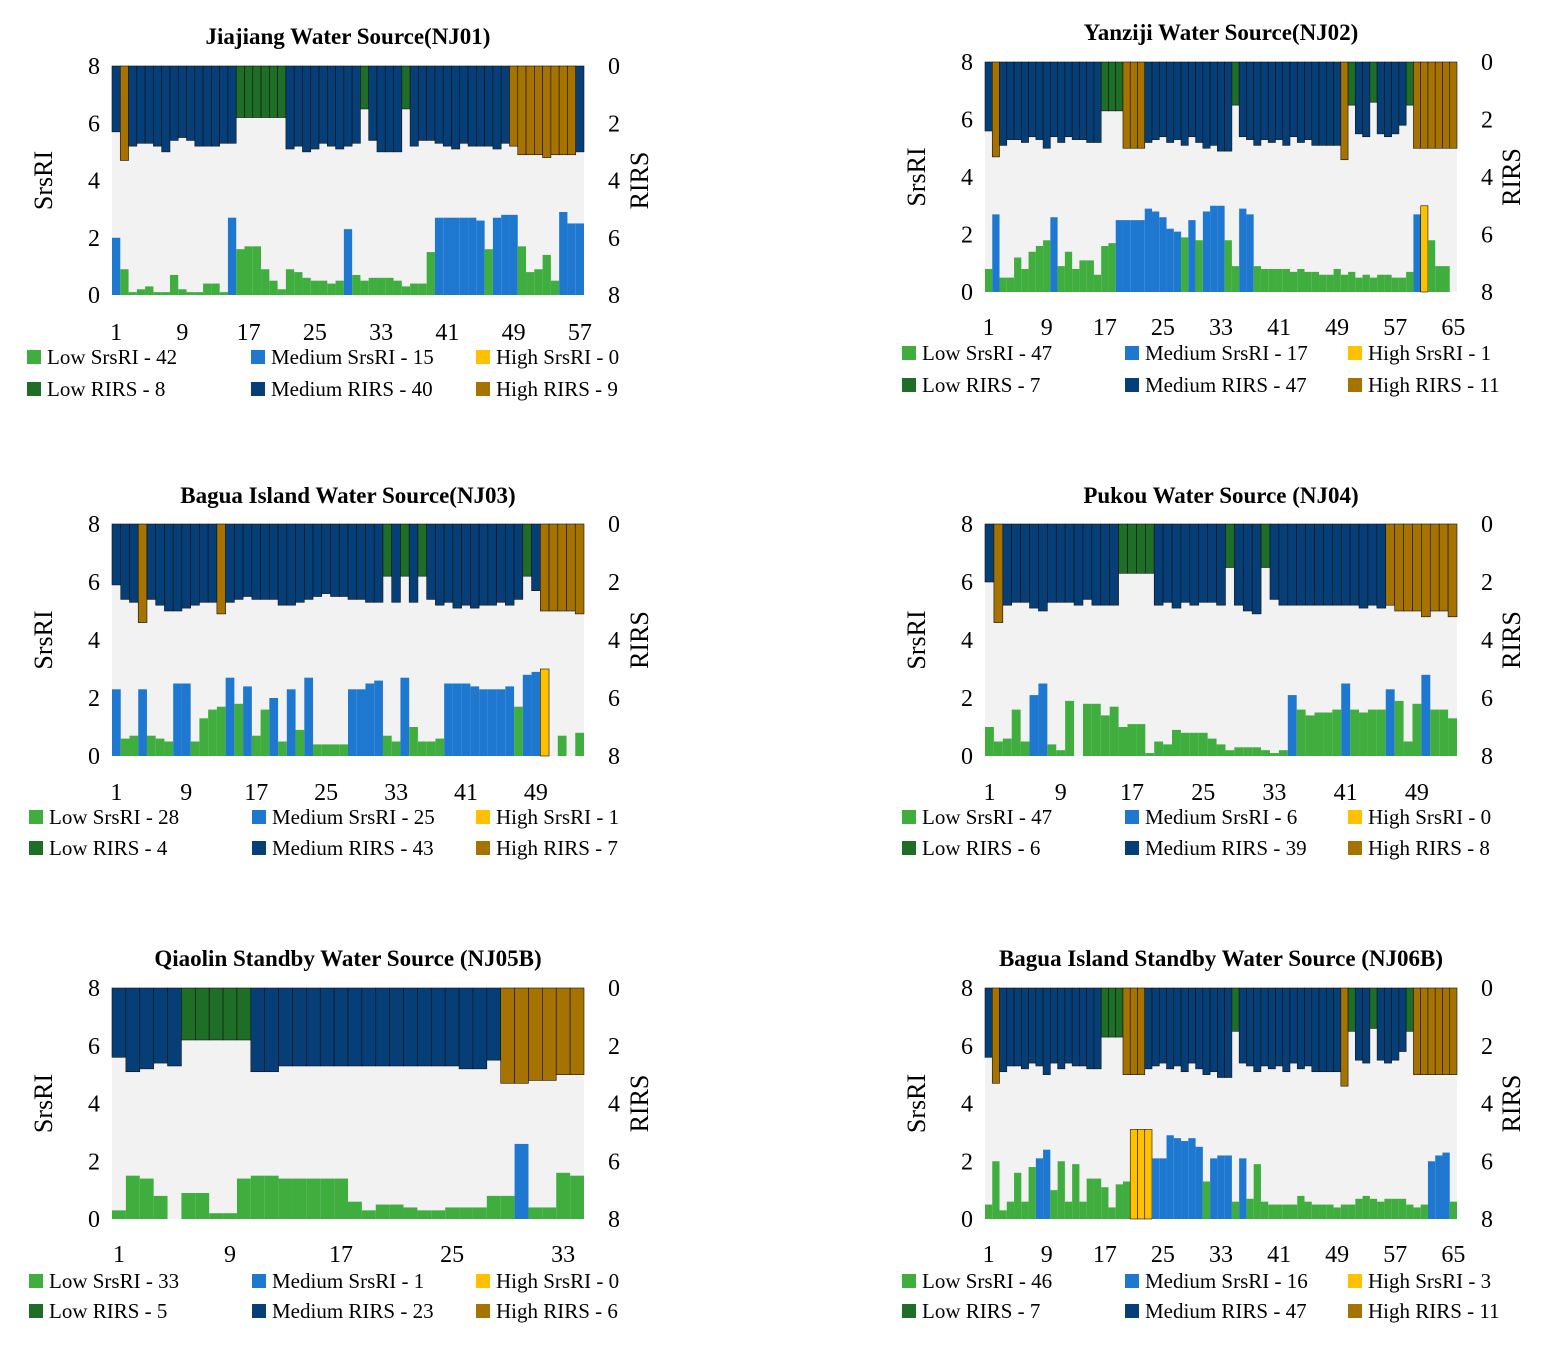  What do you see at coordinates (94, 525) in the screenshot?
I see `y-left-tick-label: 8` at bounding box center [94, 525].